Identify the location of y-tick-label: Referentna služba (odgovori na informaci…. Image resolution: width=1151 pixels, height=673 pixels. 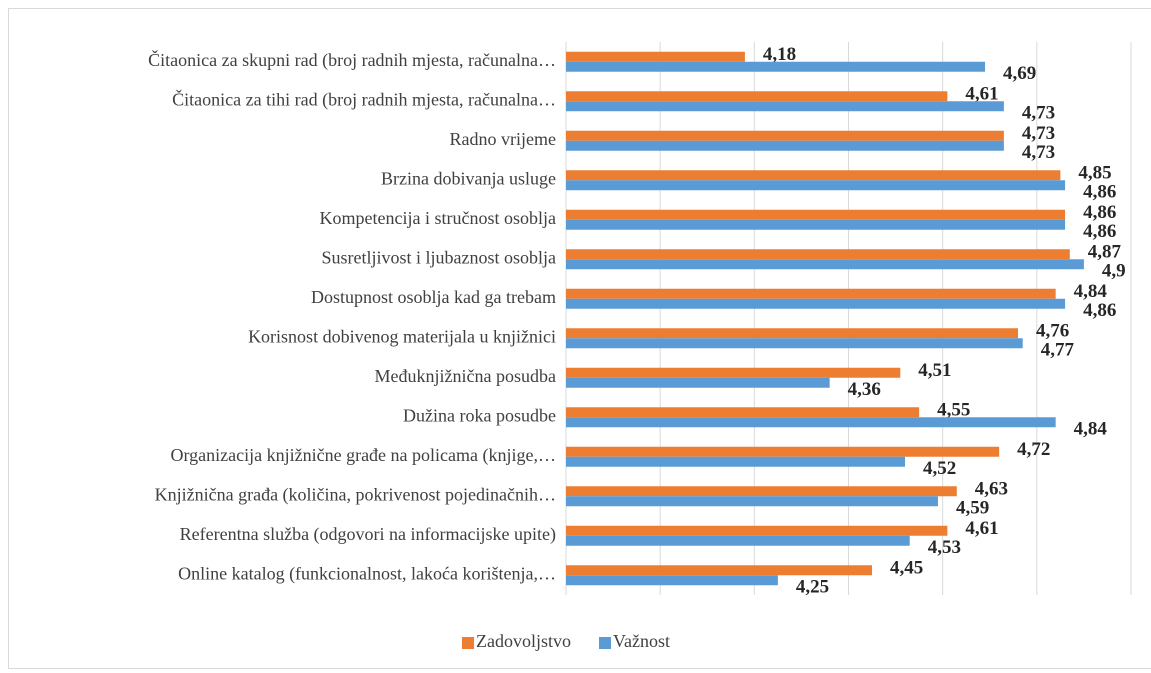
(368, 534).